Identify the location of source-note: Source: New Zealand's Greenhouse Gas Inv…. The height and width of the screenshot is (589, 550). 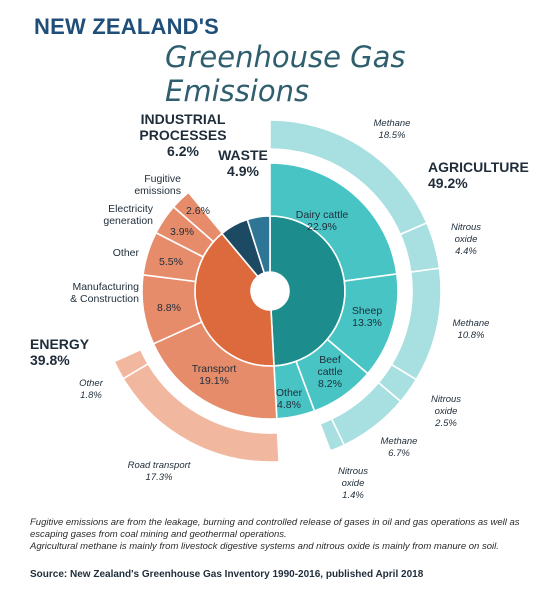
(227, 574).